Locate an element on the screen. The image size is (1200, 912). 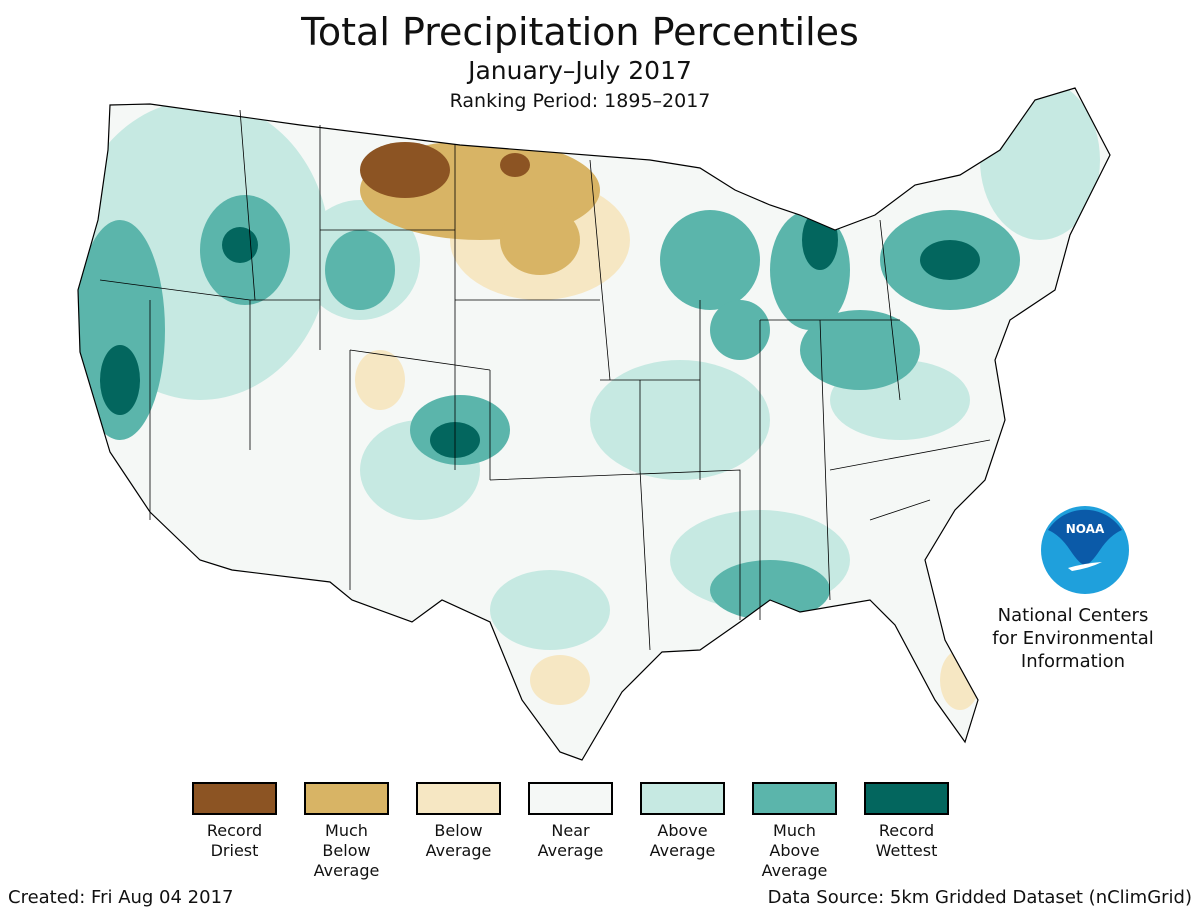
legend-label: Above Average is located at coordinates (682, 840).